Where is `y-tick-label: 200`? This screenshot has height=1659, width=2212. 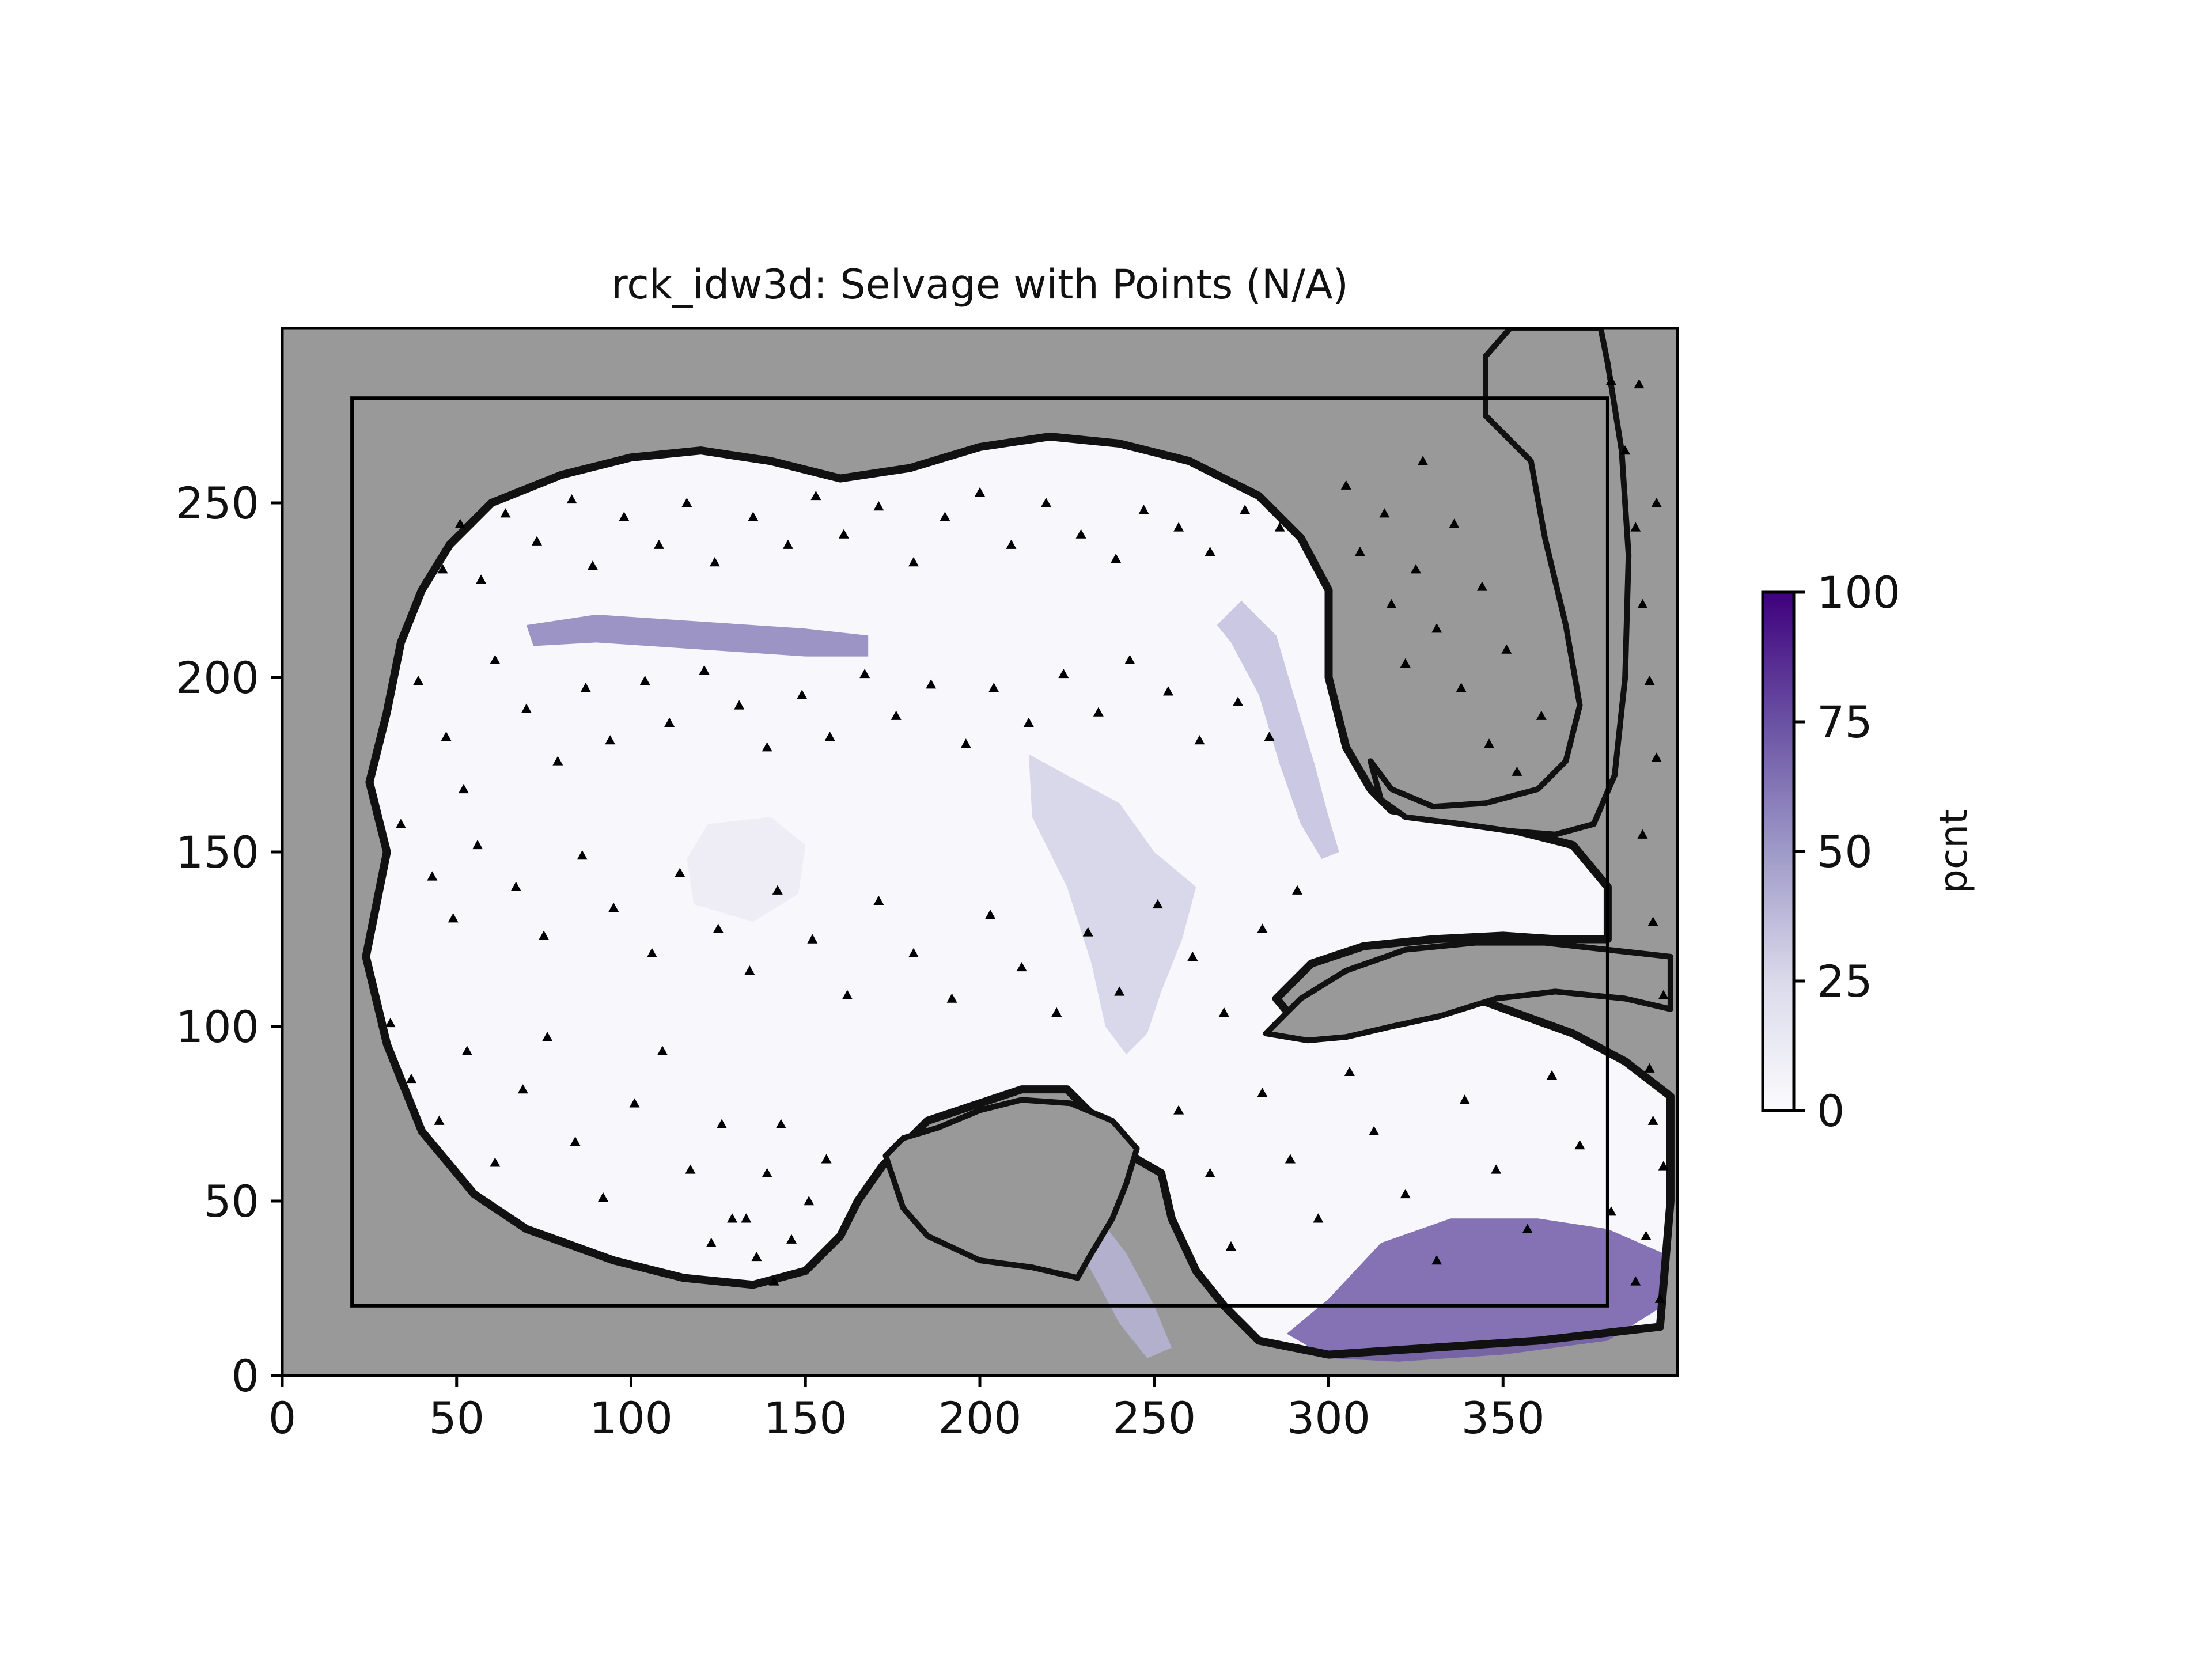 y-tick-label: 200 is located at coordinates (217, 677).